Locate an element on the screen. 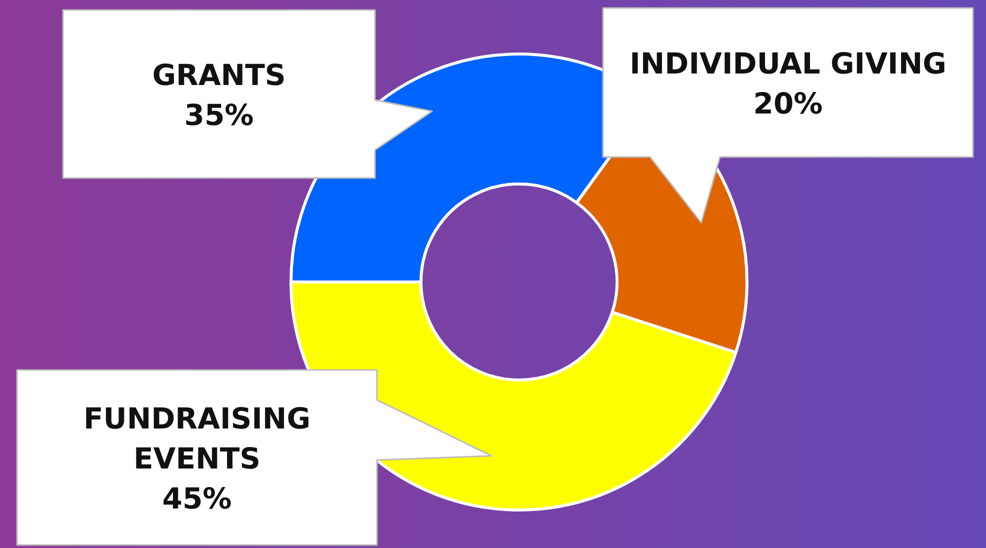  slice-label: FUNDRAISING EVENTS is located at coordinates (197, 439).